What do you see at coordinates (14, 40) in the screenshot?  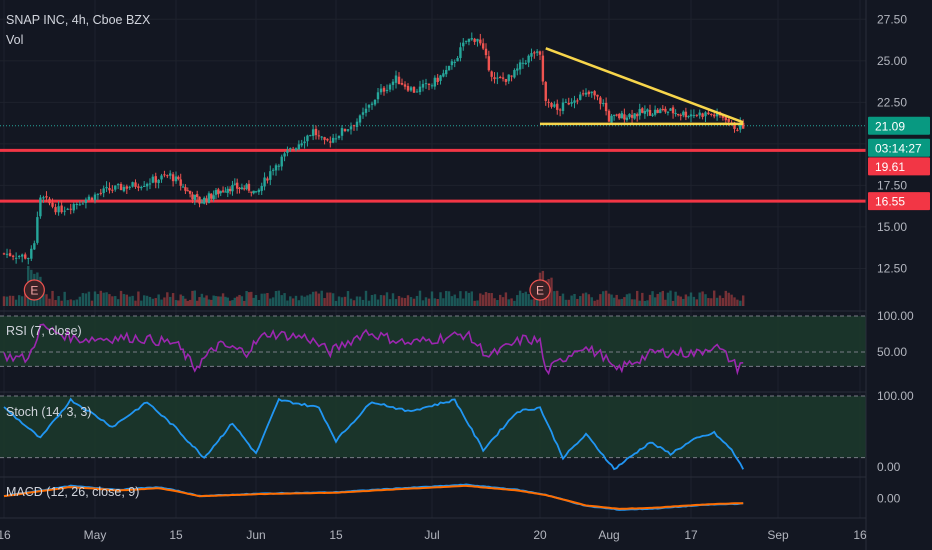 I see `volume-label: Vol` at bounding box center [14, 40].